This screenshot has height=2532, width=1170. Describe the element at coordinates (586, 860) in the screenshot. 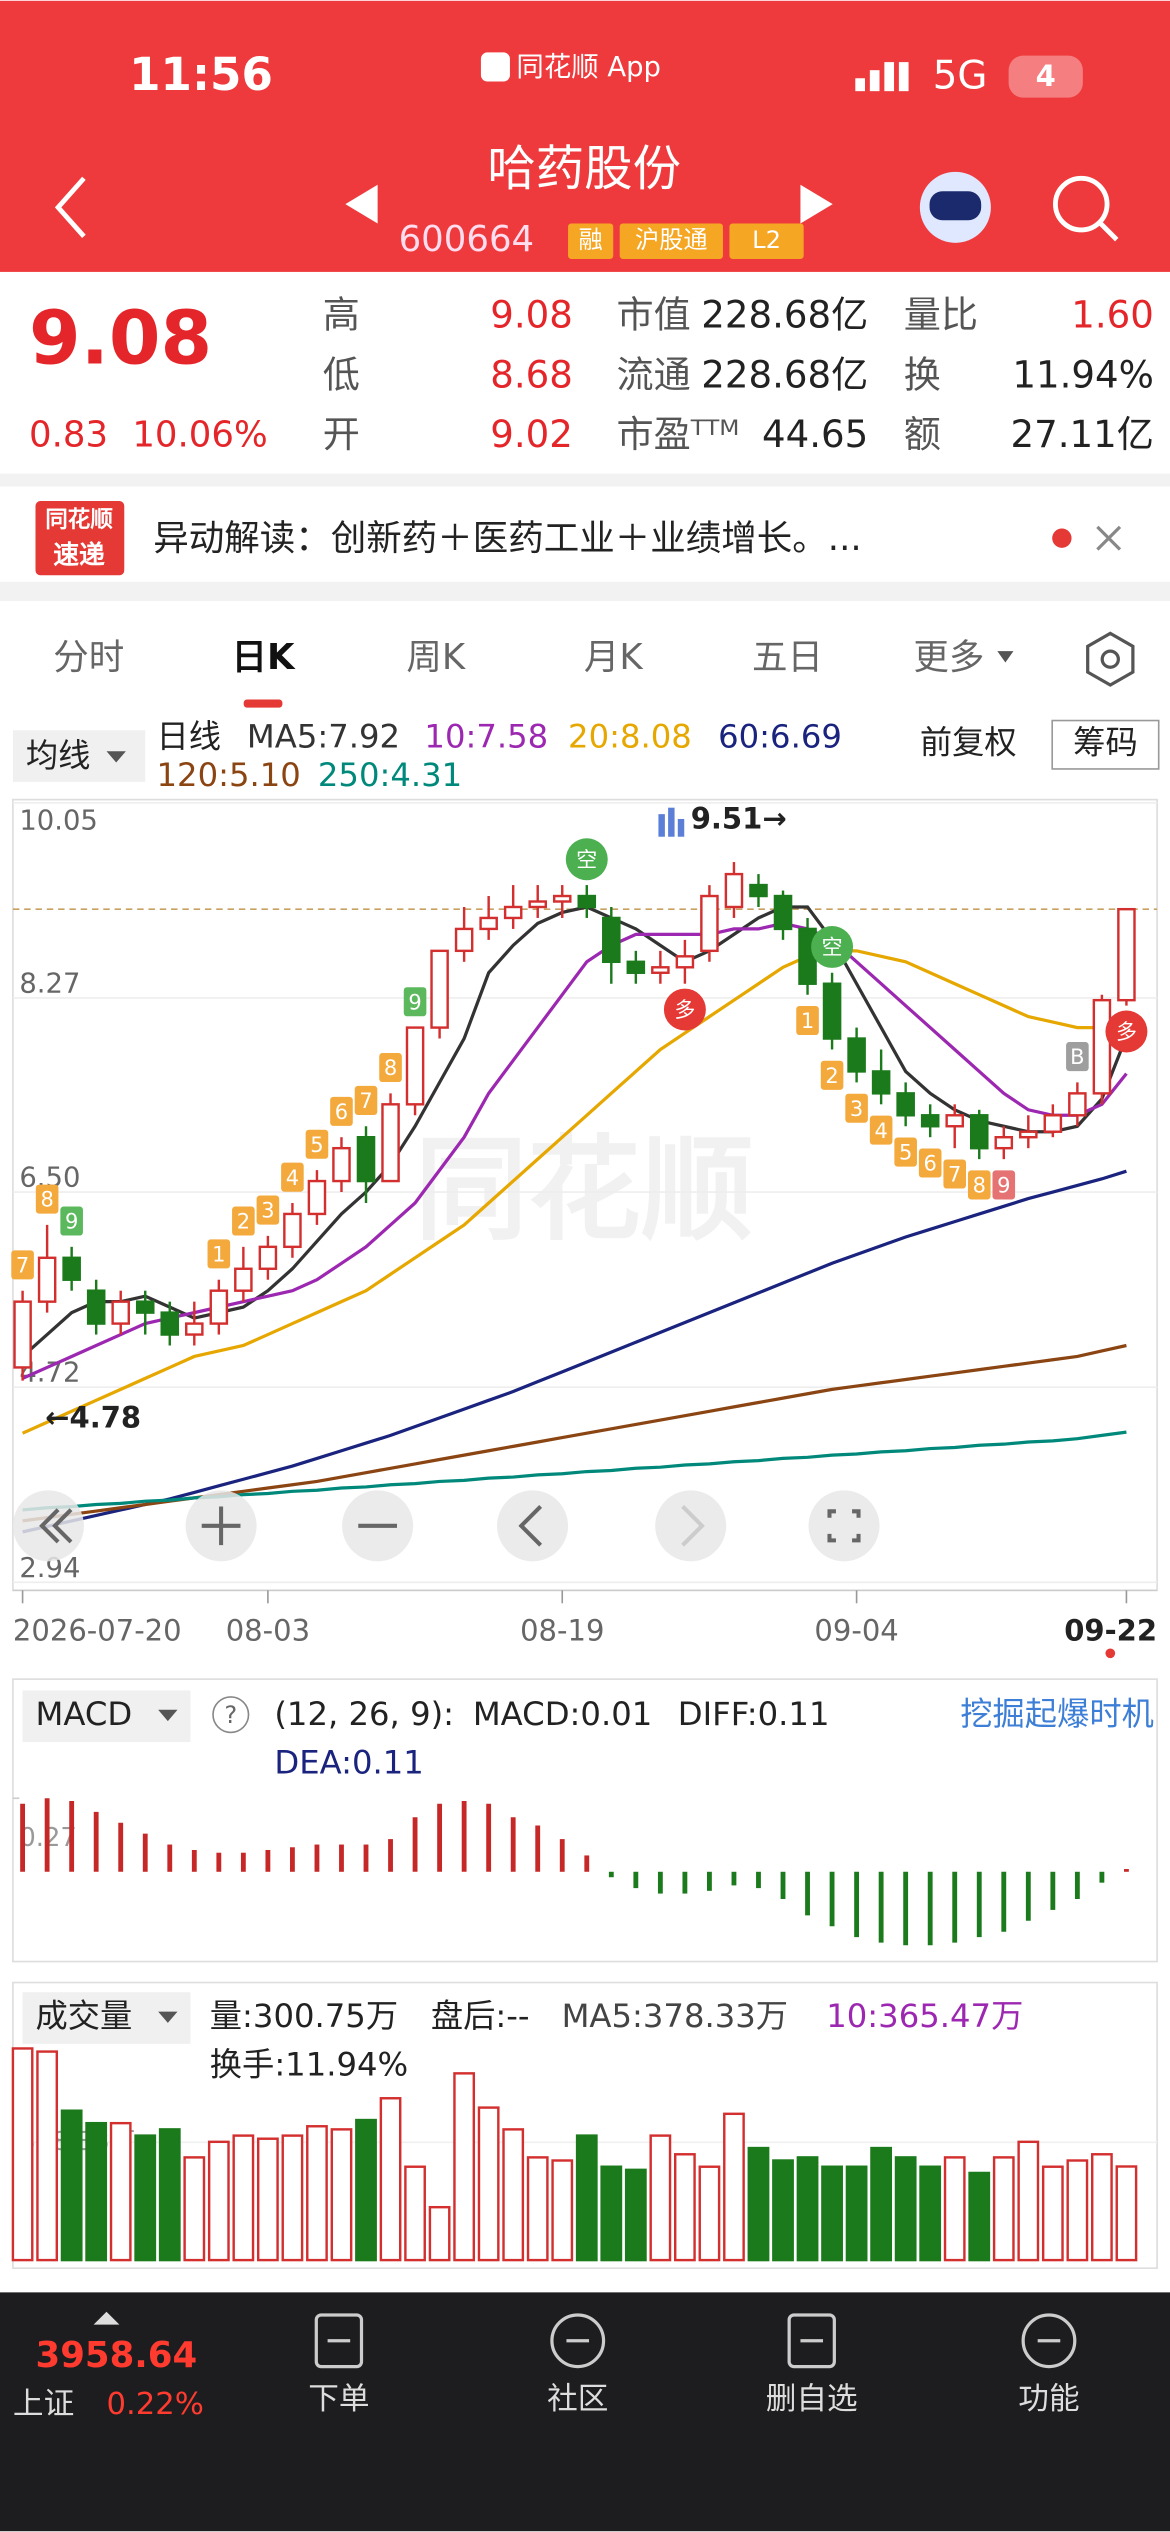

I see `signal-label: 空` at that location.